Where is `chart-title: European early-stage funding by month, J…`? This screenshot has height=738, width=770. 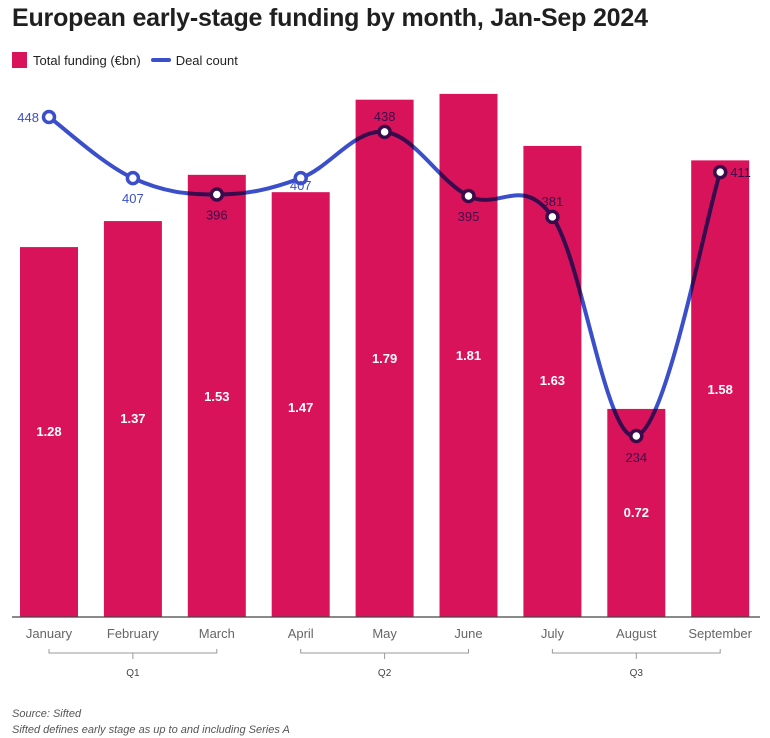
chart-title: European early-stage funding by month, J… is located at coordinates (330, 18).